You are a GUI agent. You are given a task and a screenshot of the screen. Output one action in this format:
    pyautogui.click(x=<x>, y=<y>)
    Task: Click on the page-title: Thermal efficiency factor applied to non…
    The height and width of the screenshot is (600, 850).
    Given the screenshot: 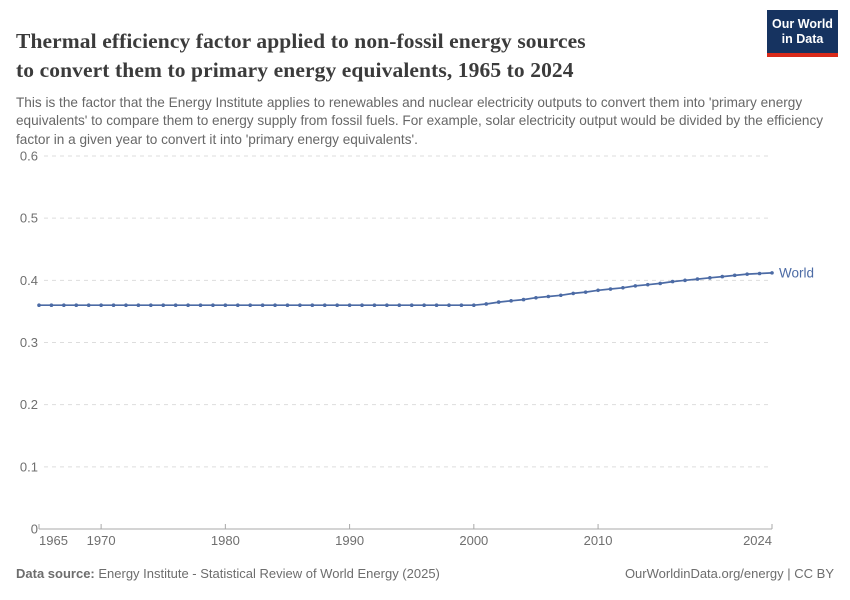 What is the action you would take?
    pyautogui.click(x=386, y=56)
    